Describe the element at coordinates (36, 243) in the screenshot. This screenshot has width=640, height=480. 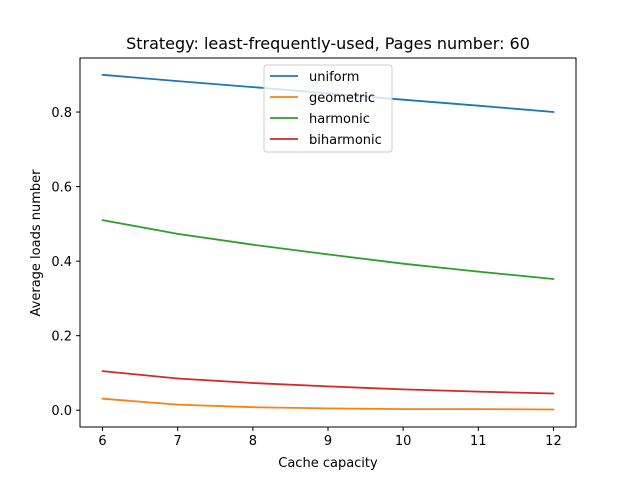
I see `y-axis-label: Average loads number` at that location.